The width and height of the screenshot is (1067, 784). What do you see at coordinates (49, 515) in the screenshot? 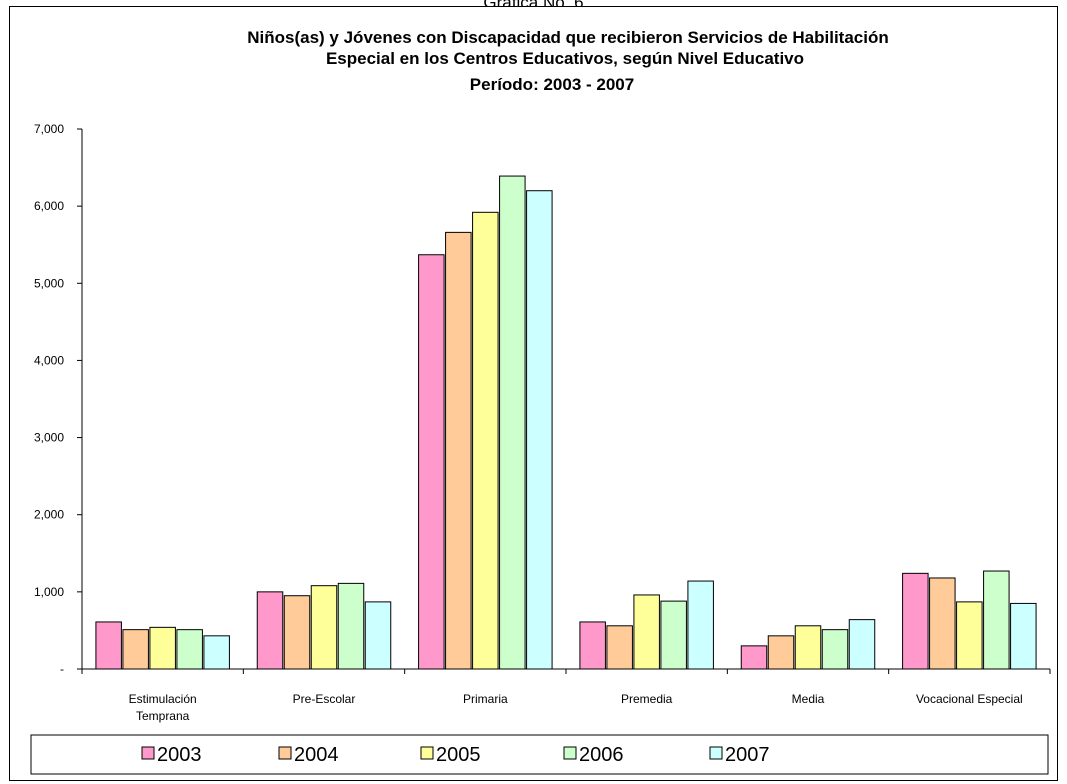
I see `y-tick-label: 2,000` at bounding box center [49, 515].